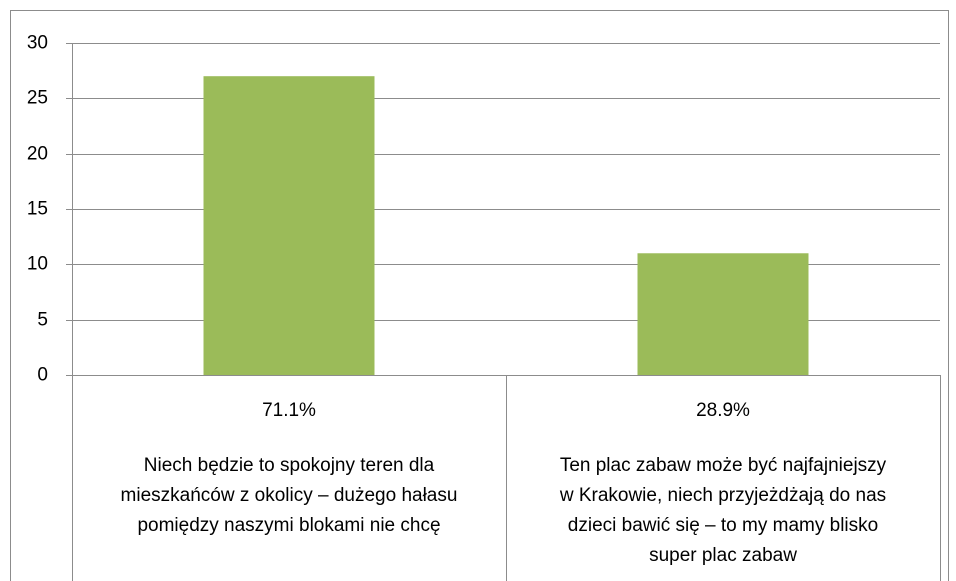 This screenshot has height=581, width=956. Describe the element at coordinates (723, 465) in the screenshot. I see `x-tick-label: Ten plac zabaw może być najfajniejszy` at that location.